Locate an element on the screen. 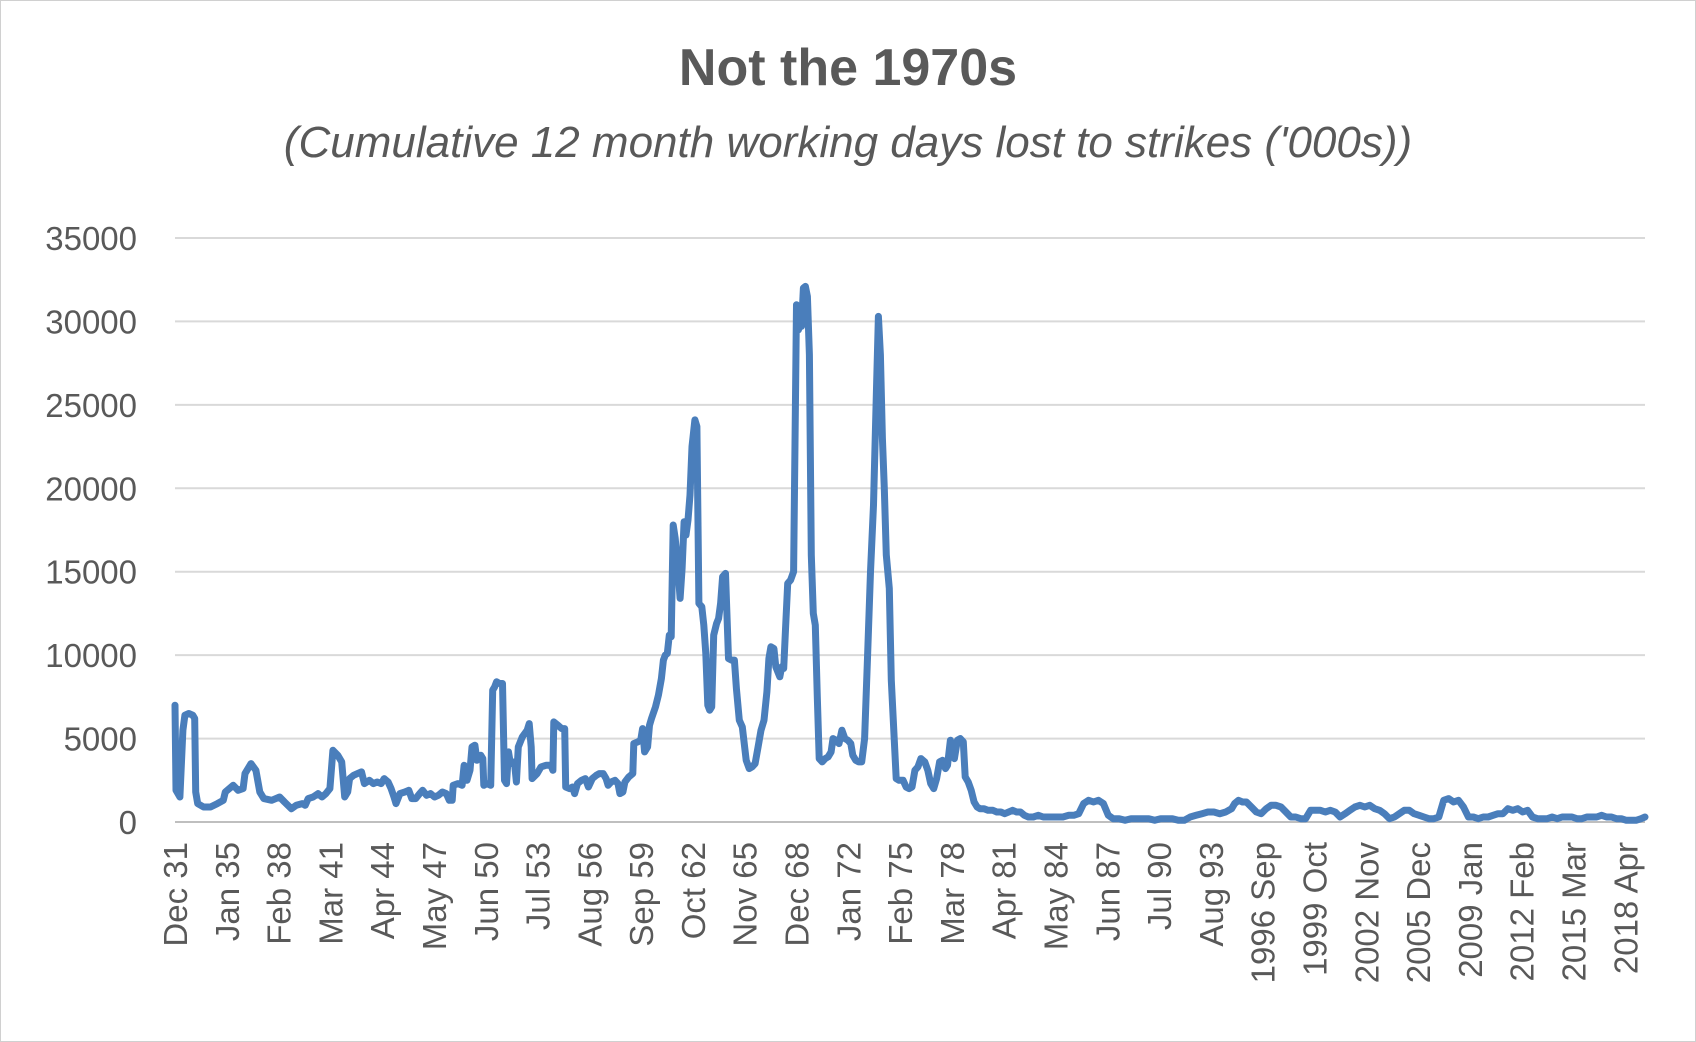  y-tick-label: 25000 is located at coordinates (91, 405).